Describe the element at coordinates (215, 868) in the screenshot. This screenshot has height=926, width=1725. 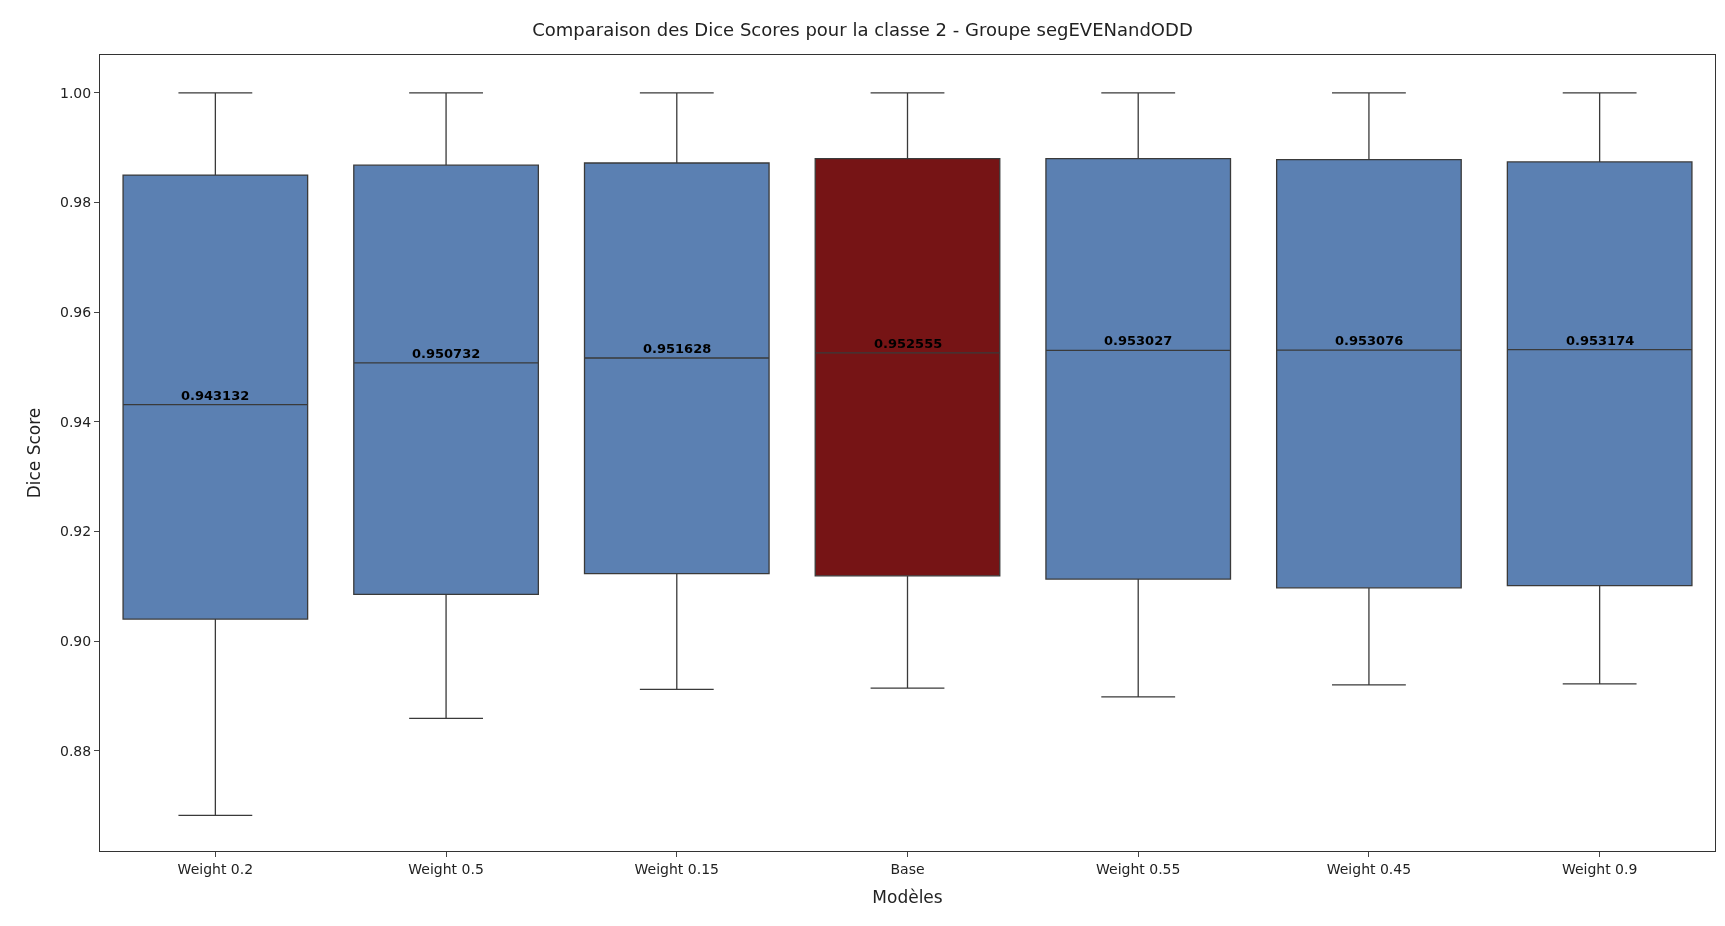
I see `x-tick-label: Weight 0.2` at that location.